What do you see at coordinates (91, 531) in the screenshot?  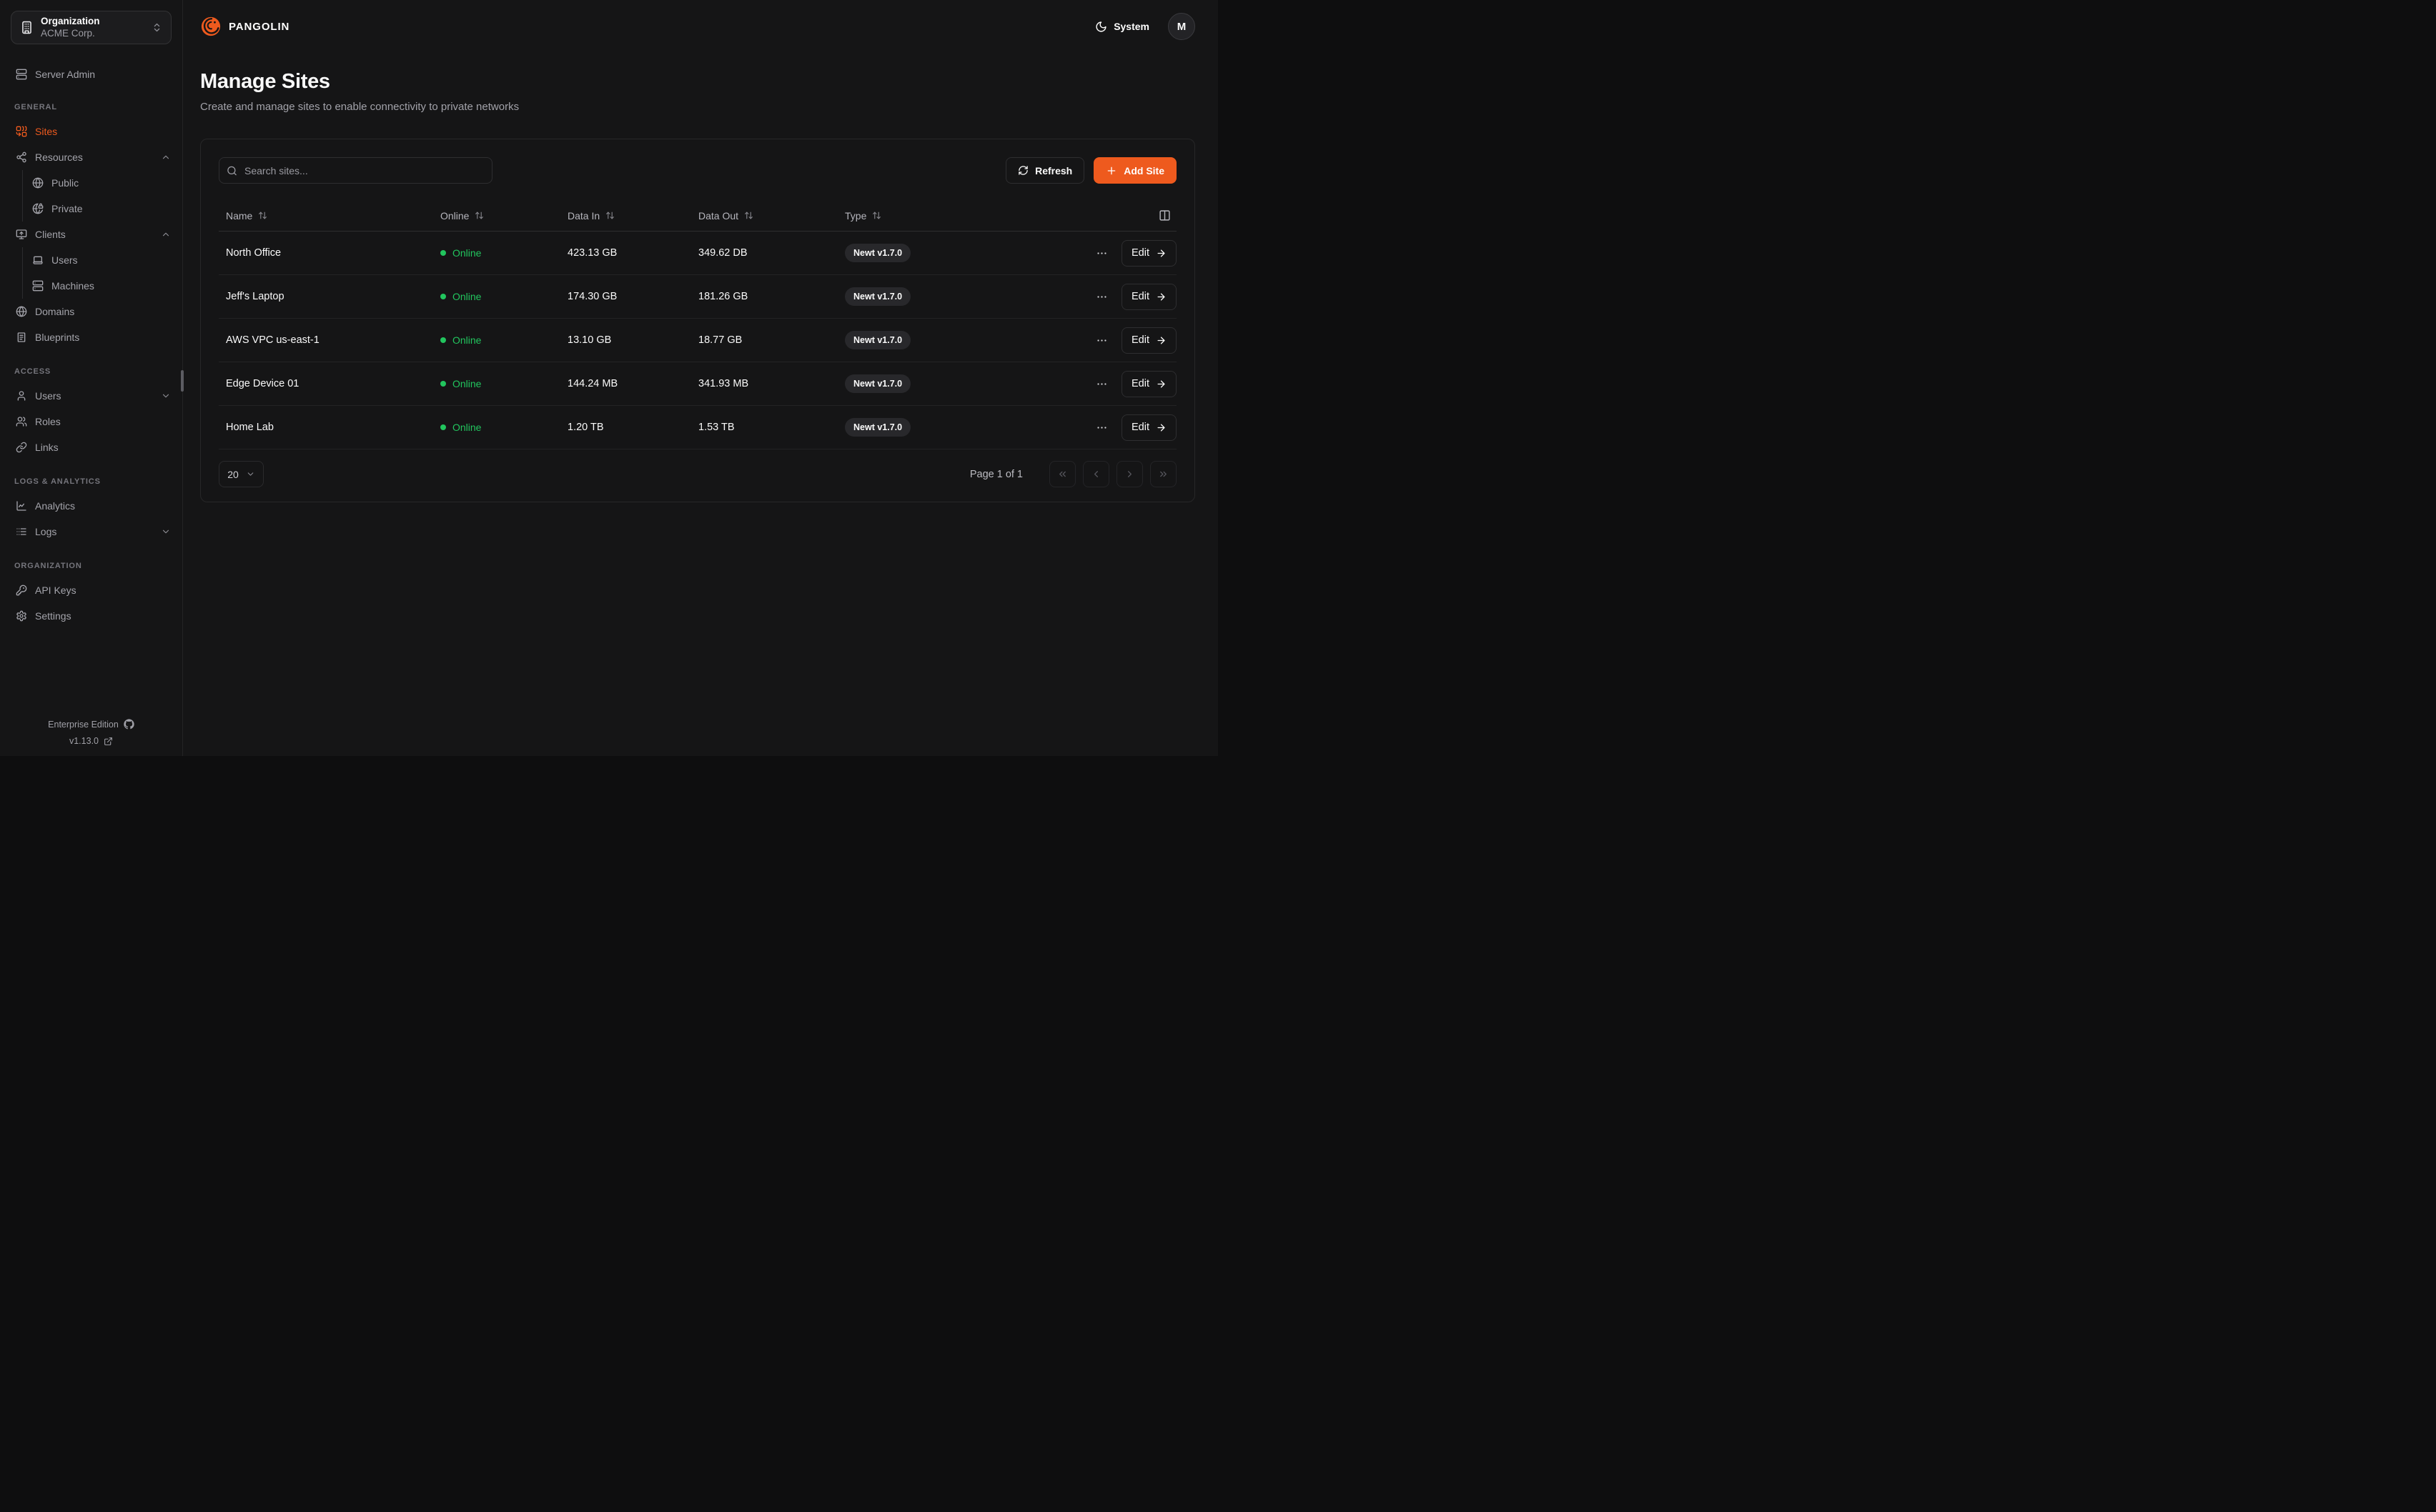 I see `sidebar-item-logs: Logs` at bounding box center [91, 531].